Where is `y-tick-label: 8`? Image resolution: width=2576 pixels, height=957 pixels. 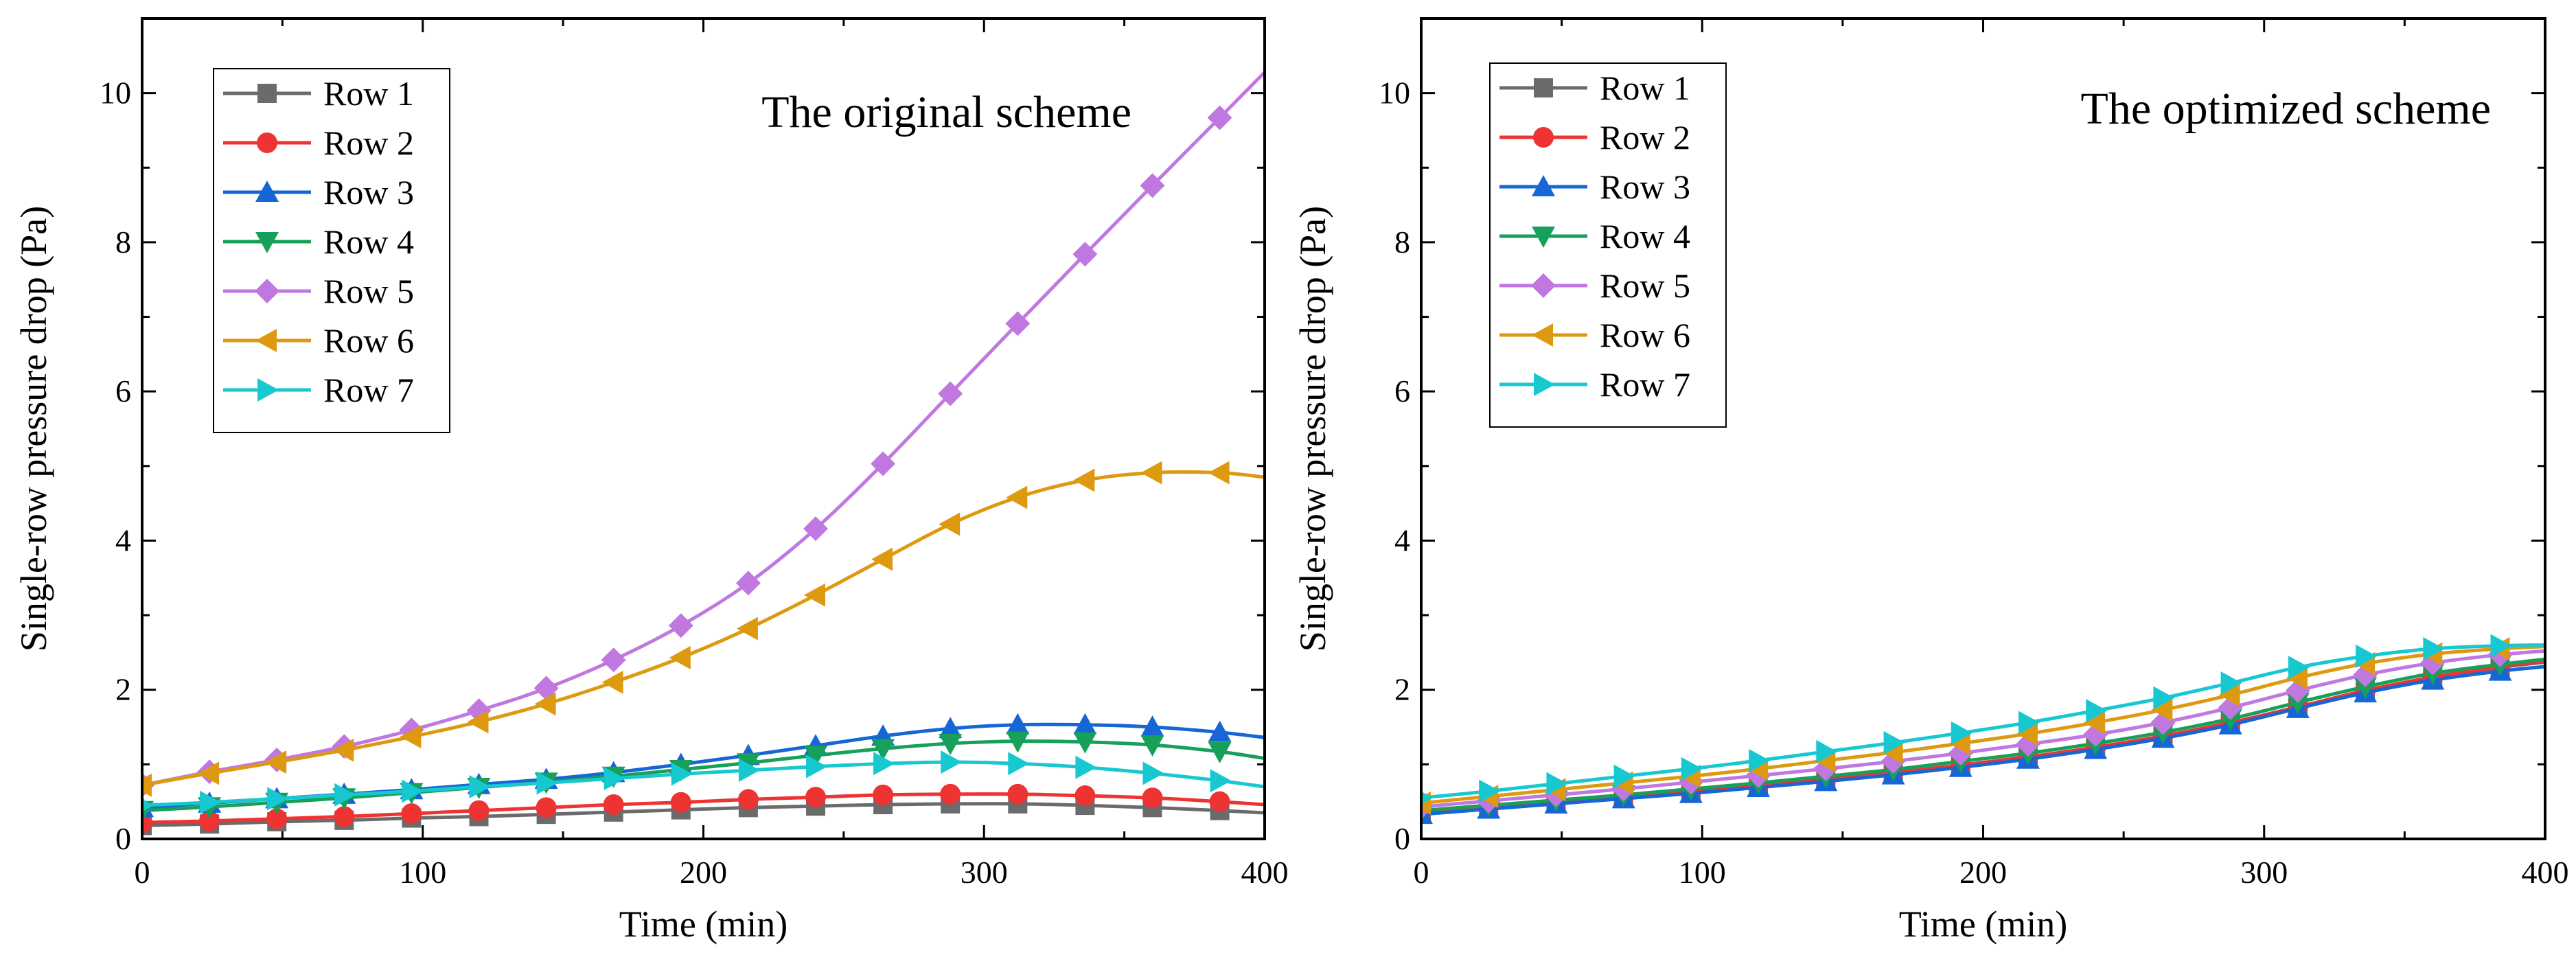
y-tick-label: 8 is located at coordinates (1402, 242).